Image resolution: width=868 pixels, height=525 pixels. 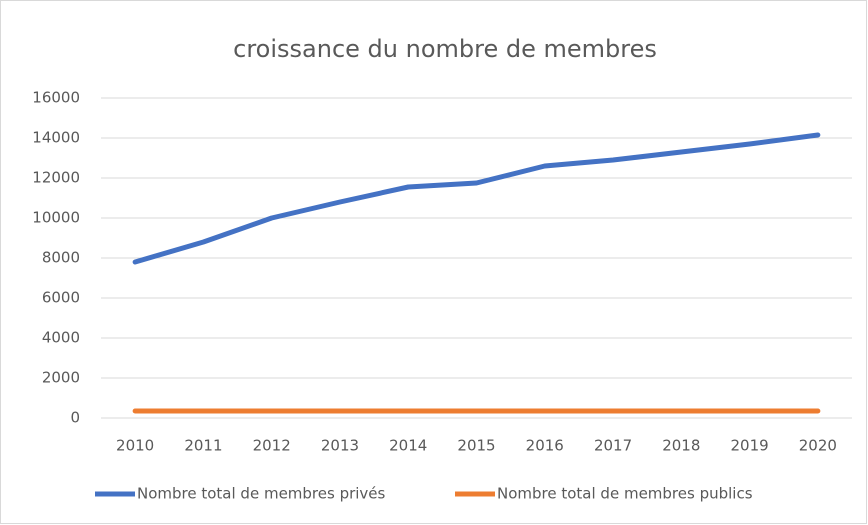 What do you see at coordinates (340, 446) in the screenshot?
I see `x-tick-label: 2013` at bounding box center [340, 446].